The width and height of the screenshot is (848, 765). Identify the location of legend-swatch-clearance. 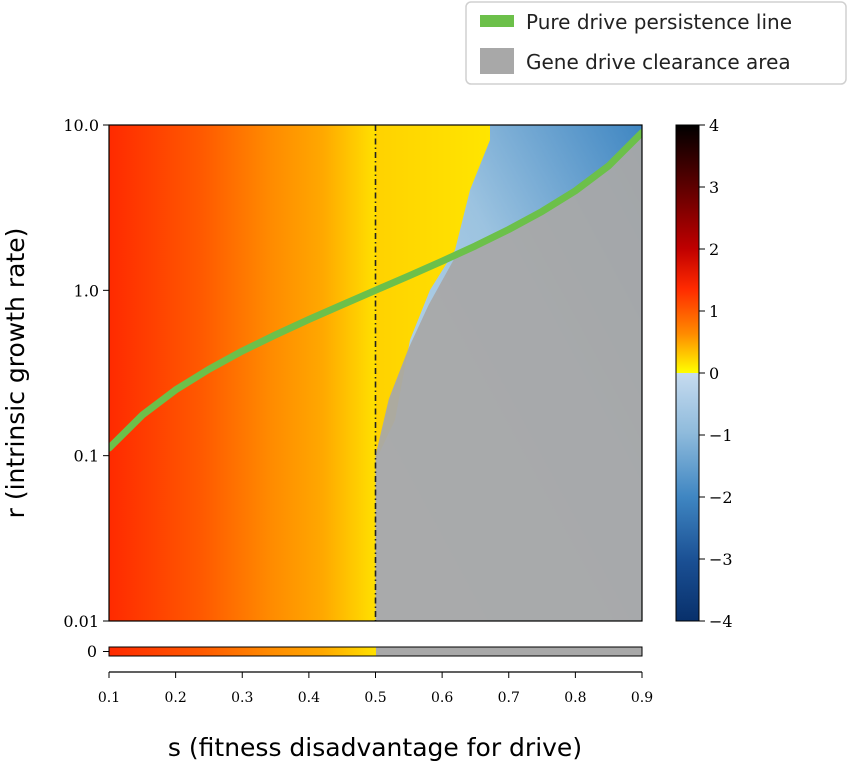
(497, 61).